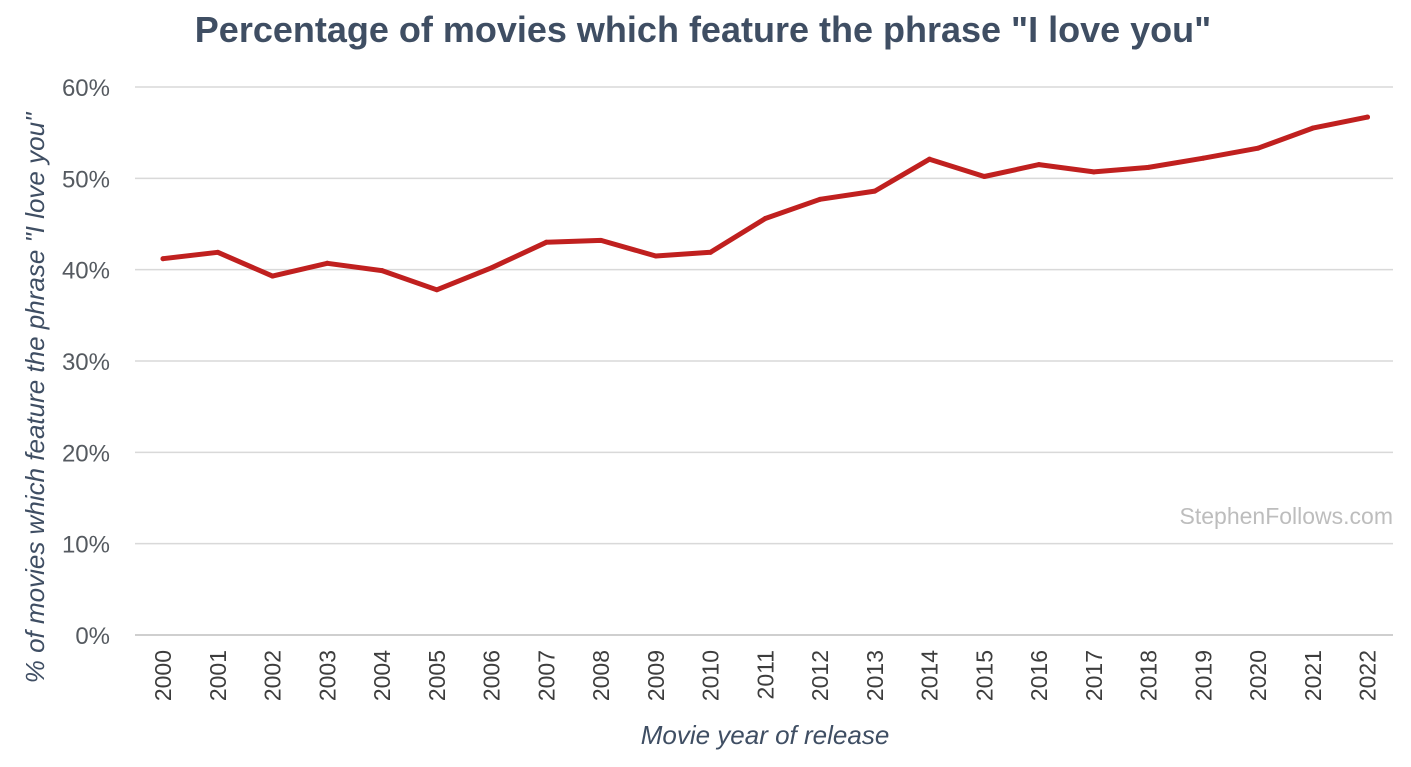 The width and height of the screenshot is (1411, 767). I want to click on x-tick-label-2015: 2015, so click(984, 675).